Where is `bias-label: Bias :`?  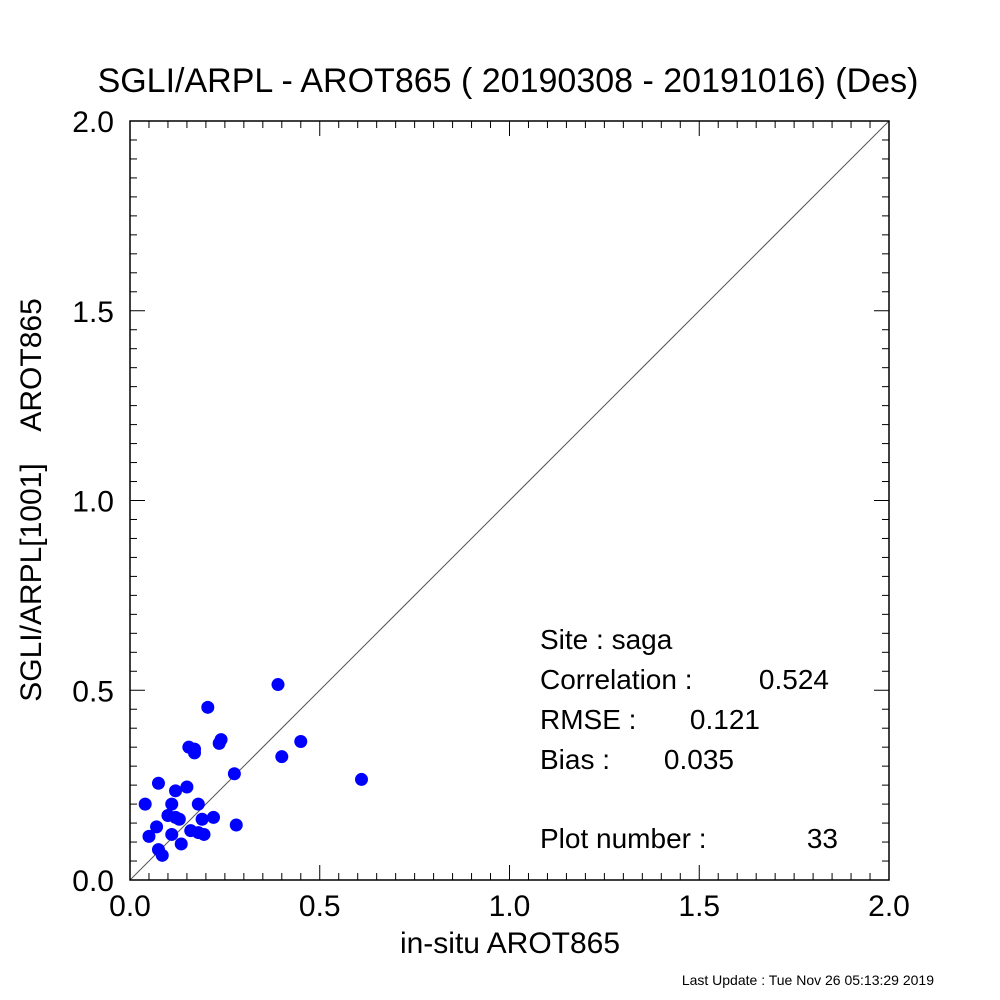
bias-label: Bias : is located at coordinates (575, 759).